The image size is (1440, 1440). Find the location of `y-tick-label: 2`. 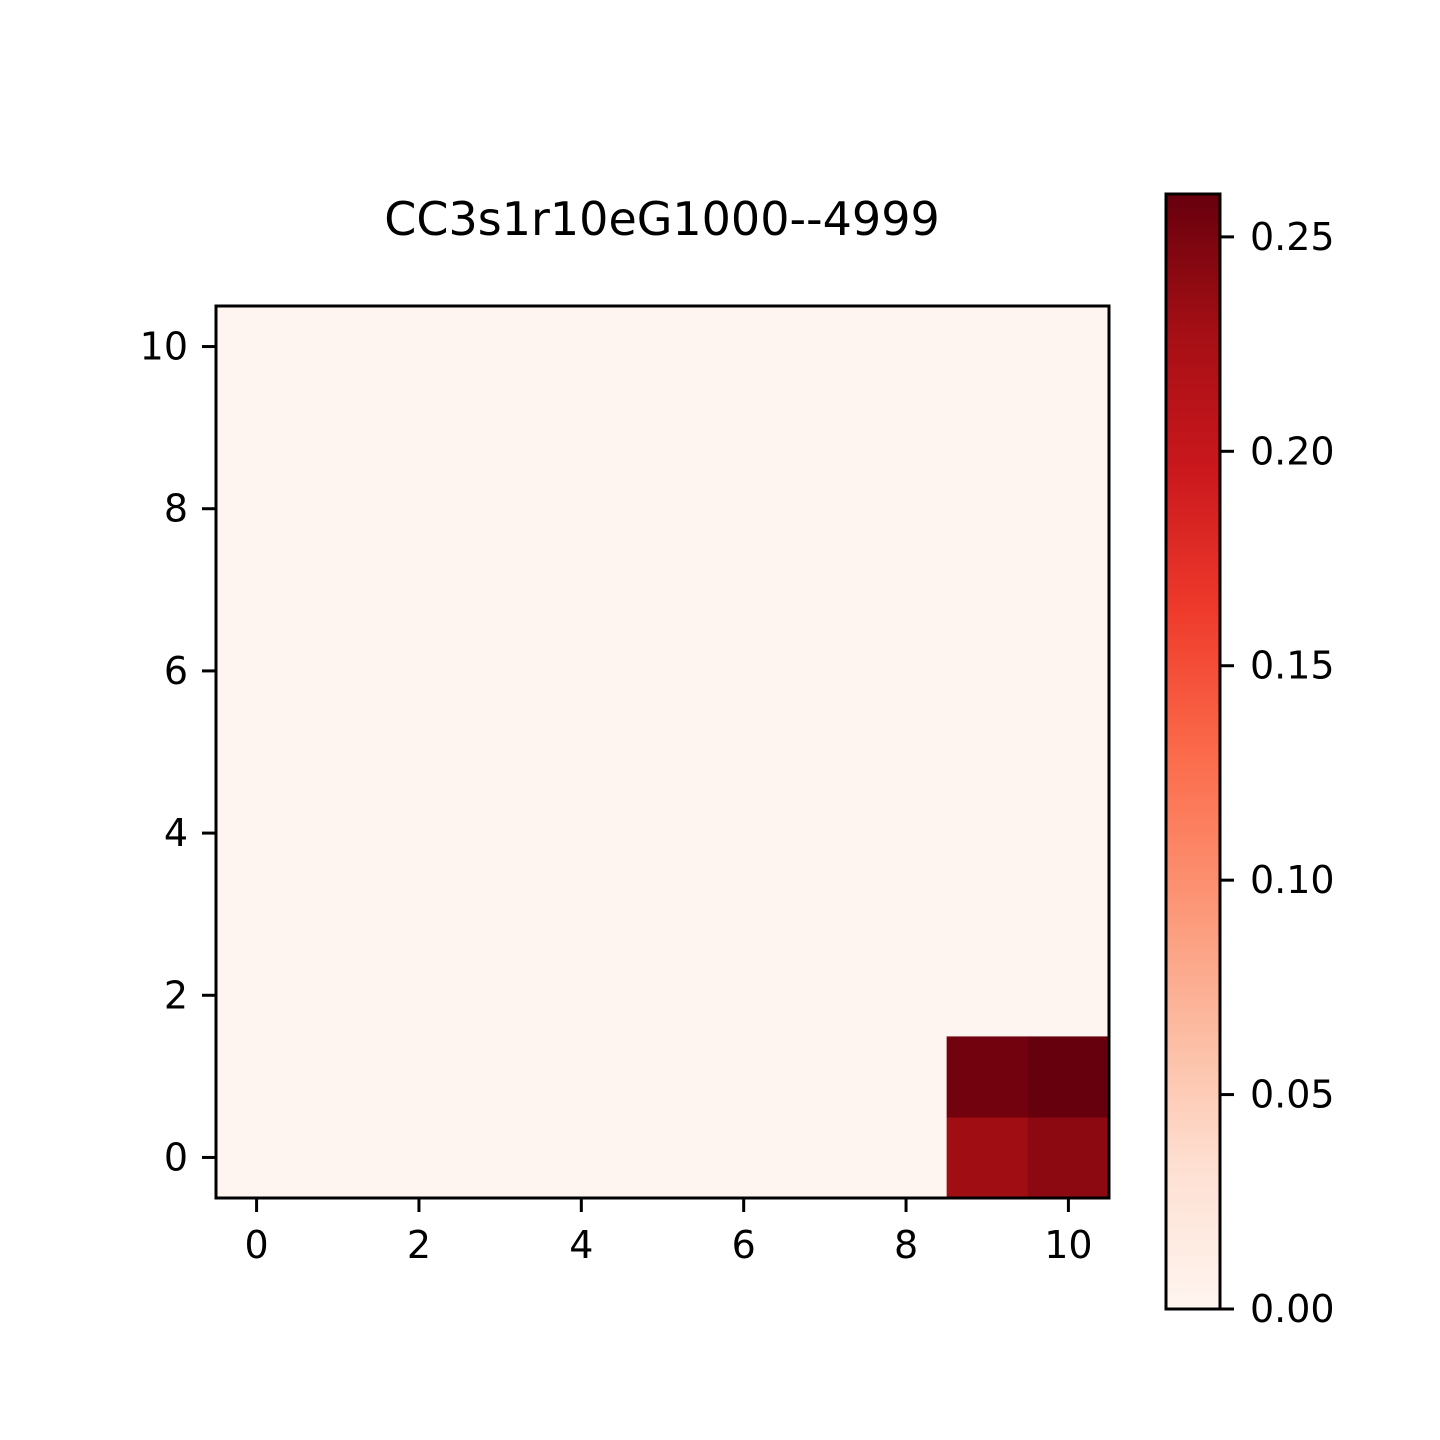

y-tick-label: 2 is located at coordinates (176, 995).